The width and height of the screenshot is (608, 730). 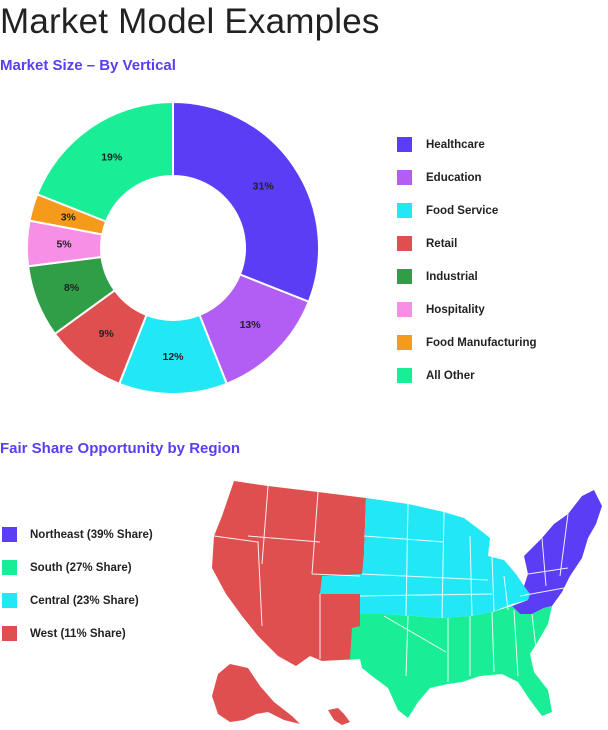 I want to click on map-region-hawaii, so click(x=339, y=716).